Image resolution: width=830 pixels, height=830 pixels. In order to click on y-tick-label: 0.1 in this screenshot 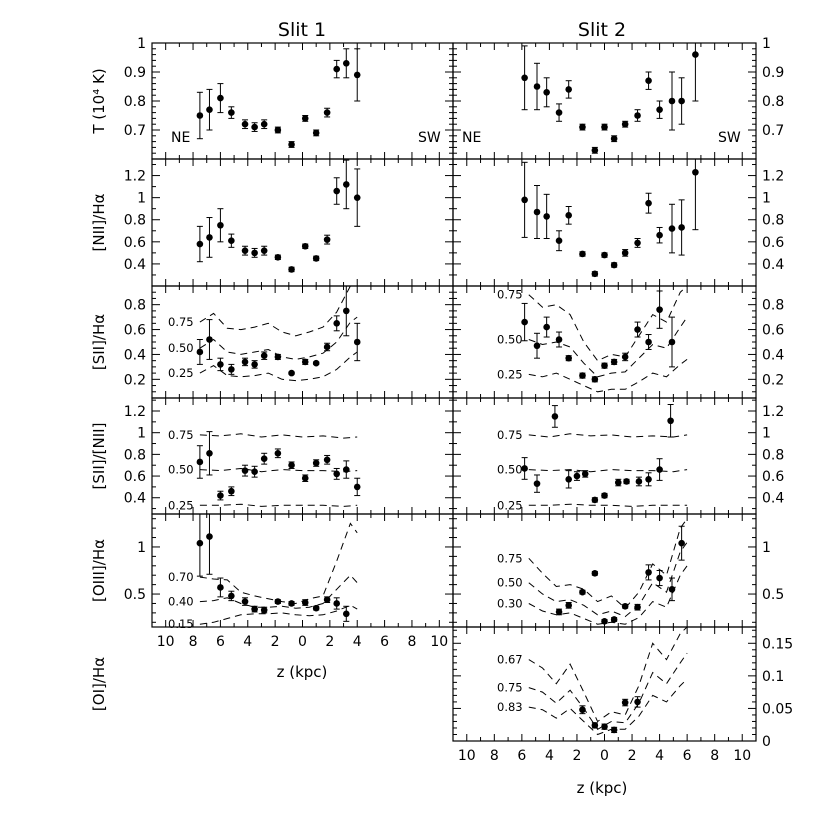, I will do `click(773, 677)`.